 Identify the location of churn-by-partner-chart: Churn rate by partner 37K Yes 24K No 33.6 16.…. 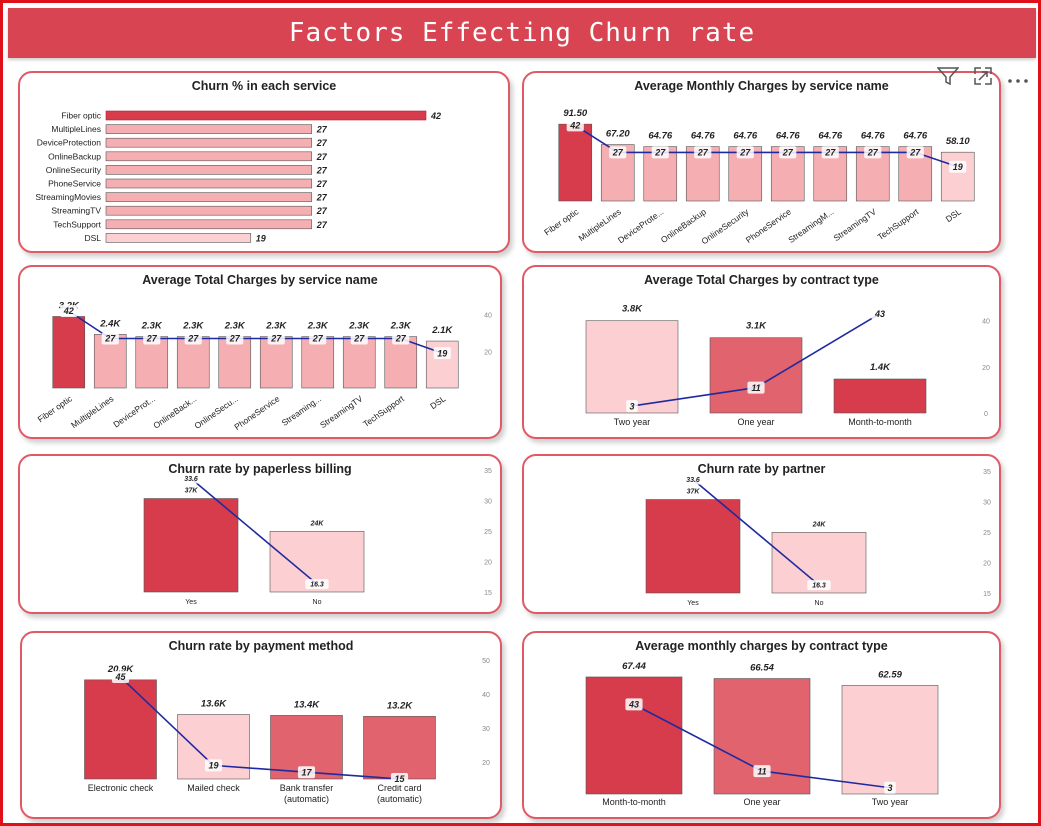
(761, 534).